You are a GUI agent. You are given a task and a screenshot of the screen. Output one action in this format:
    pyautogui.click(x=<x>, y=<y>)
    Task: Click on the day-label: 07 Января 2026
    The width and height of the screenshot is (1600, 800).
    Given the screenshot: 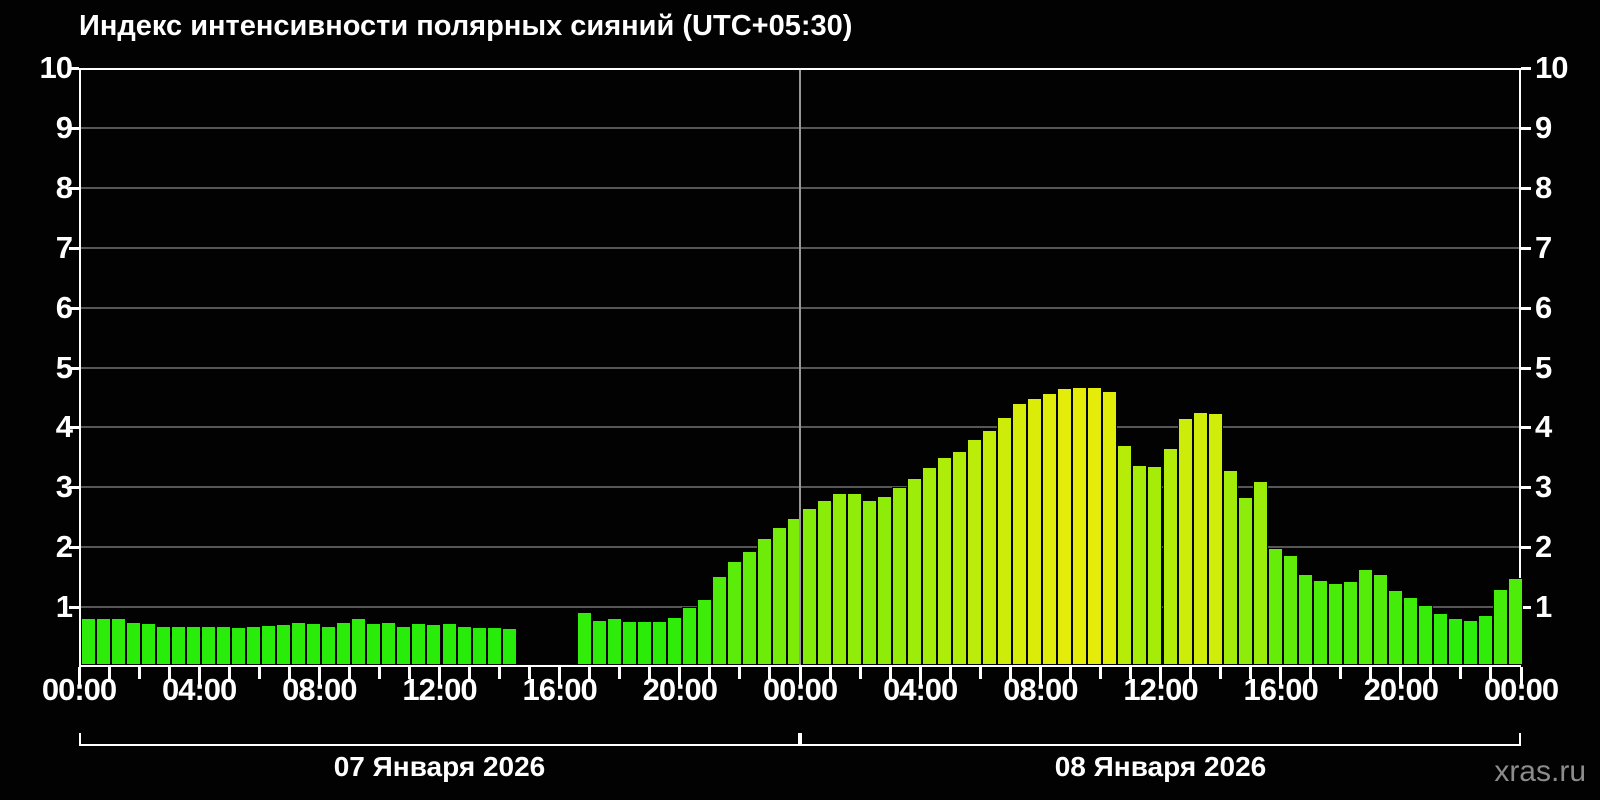 What is the action you would take?
    pyautogui.click(x=439, y=766)
    